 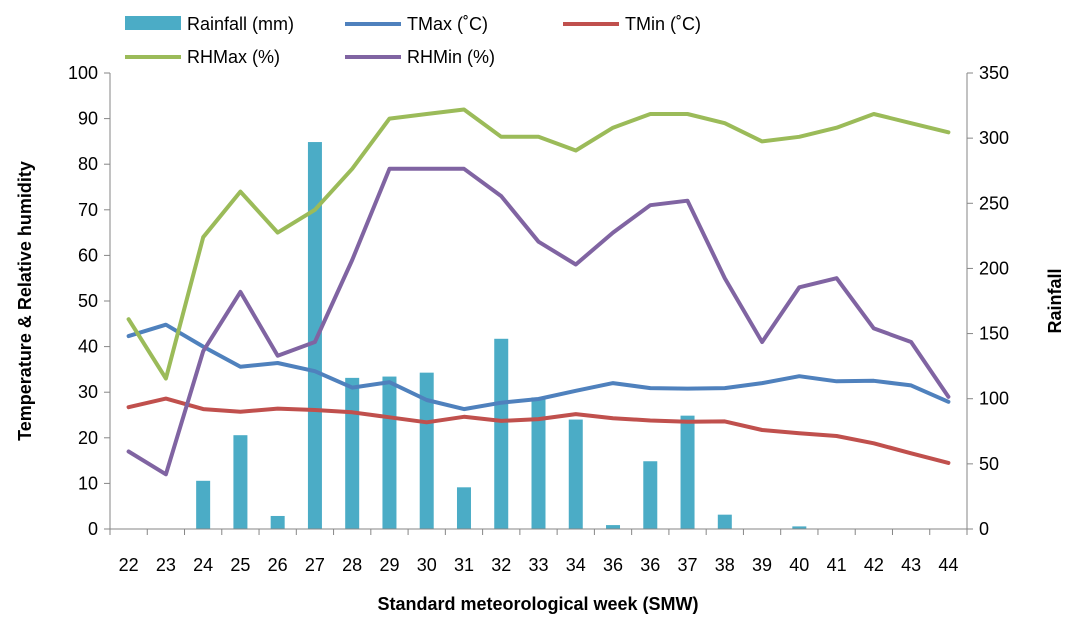 I want to click on left-y-tick-label: 60, so click(x=88, y=255).